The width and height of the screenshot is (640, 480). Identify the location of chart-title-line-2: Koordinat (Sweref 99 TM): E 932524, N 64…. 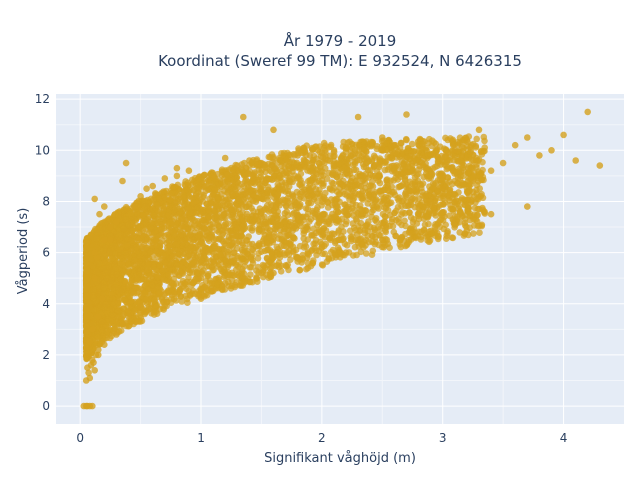
(340, 61).